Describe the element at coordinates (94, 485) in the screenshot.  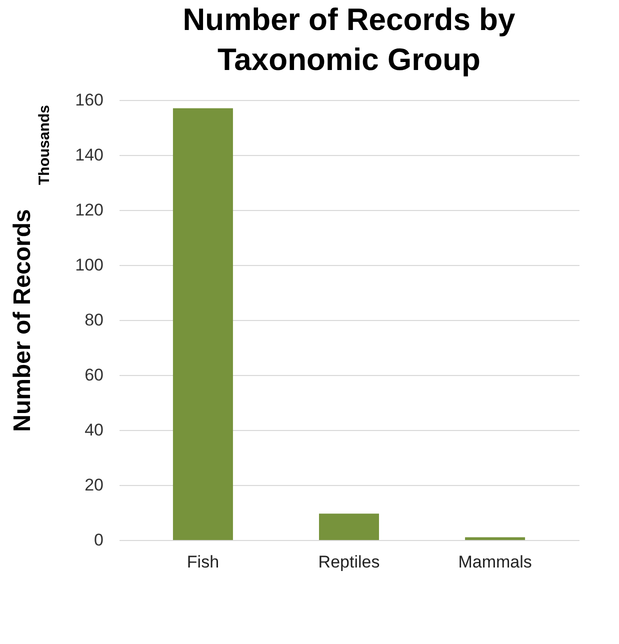
I see `y-tick-label: 20` at that location.